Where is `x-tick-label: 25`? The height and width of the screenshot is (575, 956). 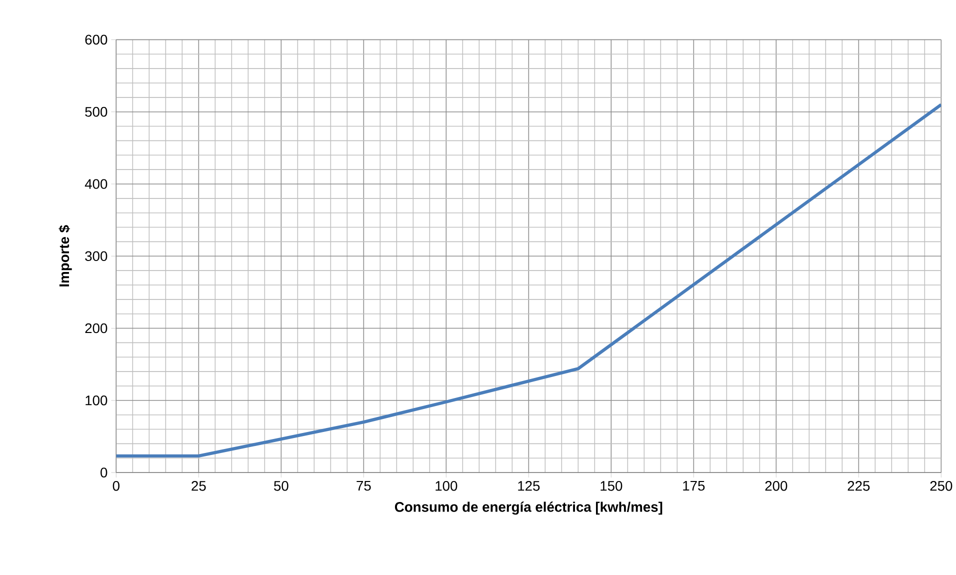
x-tick-label: 25 is located at coordinates (199, 486).